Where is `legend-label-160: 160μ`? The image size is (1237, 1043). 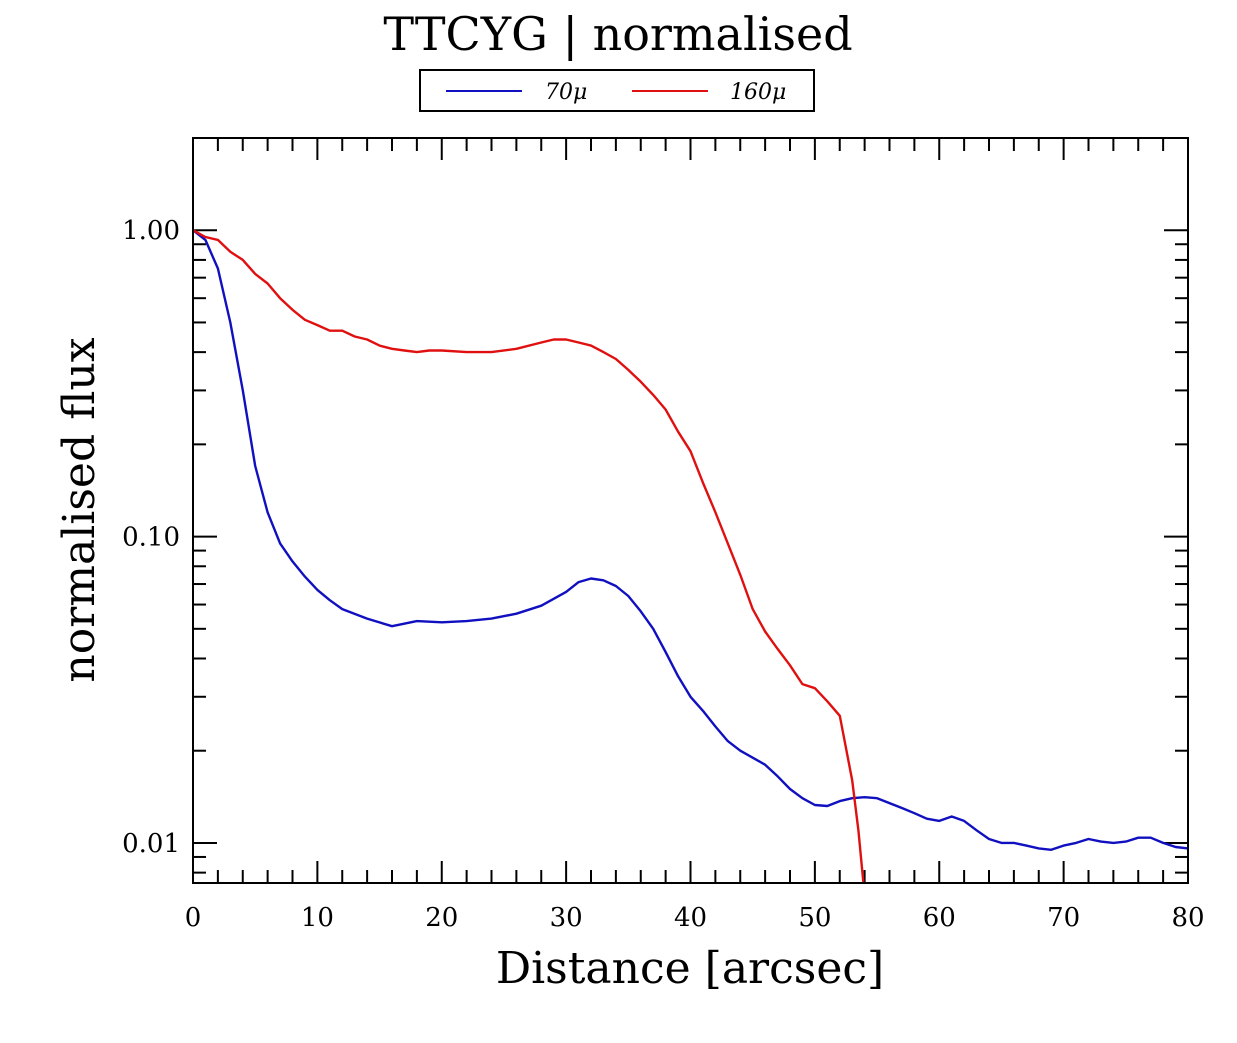 legend-label-160: 160μ is located at coordinates (758, 92).